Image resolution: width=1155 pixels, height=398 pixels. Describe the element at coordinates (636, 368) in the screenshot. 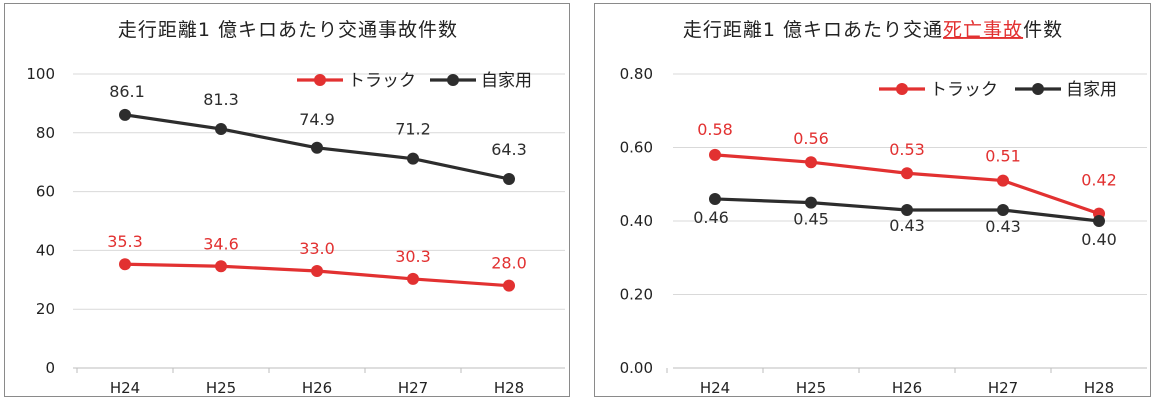

I see `y-tick-label: 0.00` at that location.